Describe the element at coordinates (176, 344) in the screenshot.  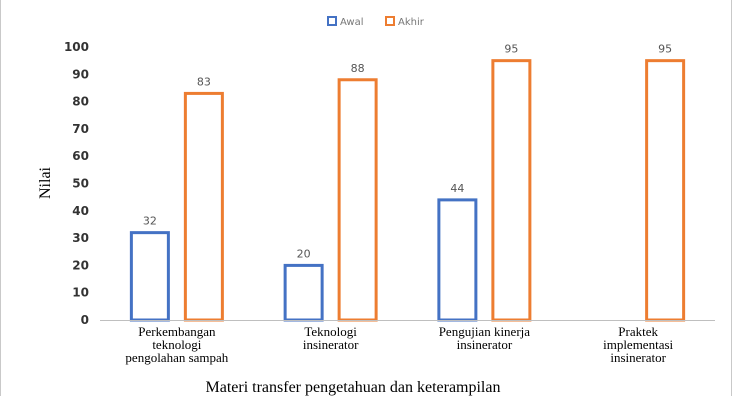
I see `x-tick-label: Perkembangan teknologi pengolahan sampah` at that location.